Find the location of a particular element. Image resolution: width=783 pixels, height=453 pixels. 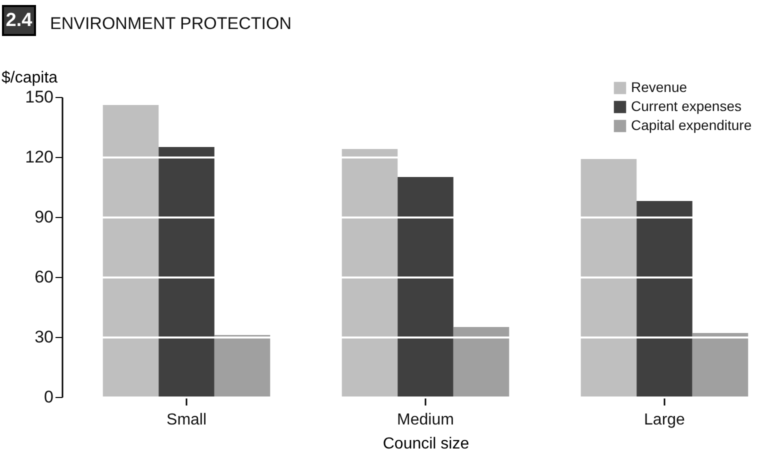

x-tick-label: Large is located at coordinates (665, 420).